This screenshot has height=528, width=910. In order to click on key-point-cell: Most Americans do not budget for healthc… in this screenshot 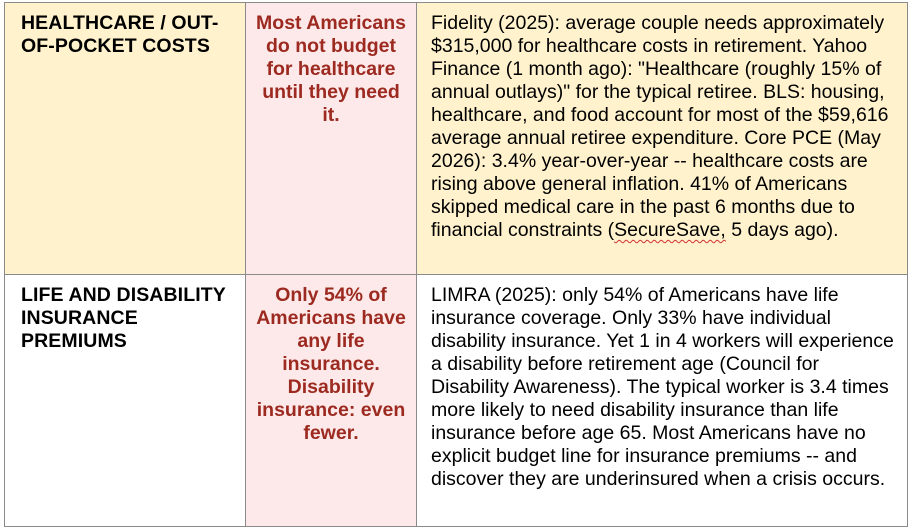, I will do `click(331, 138)`.